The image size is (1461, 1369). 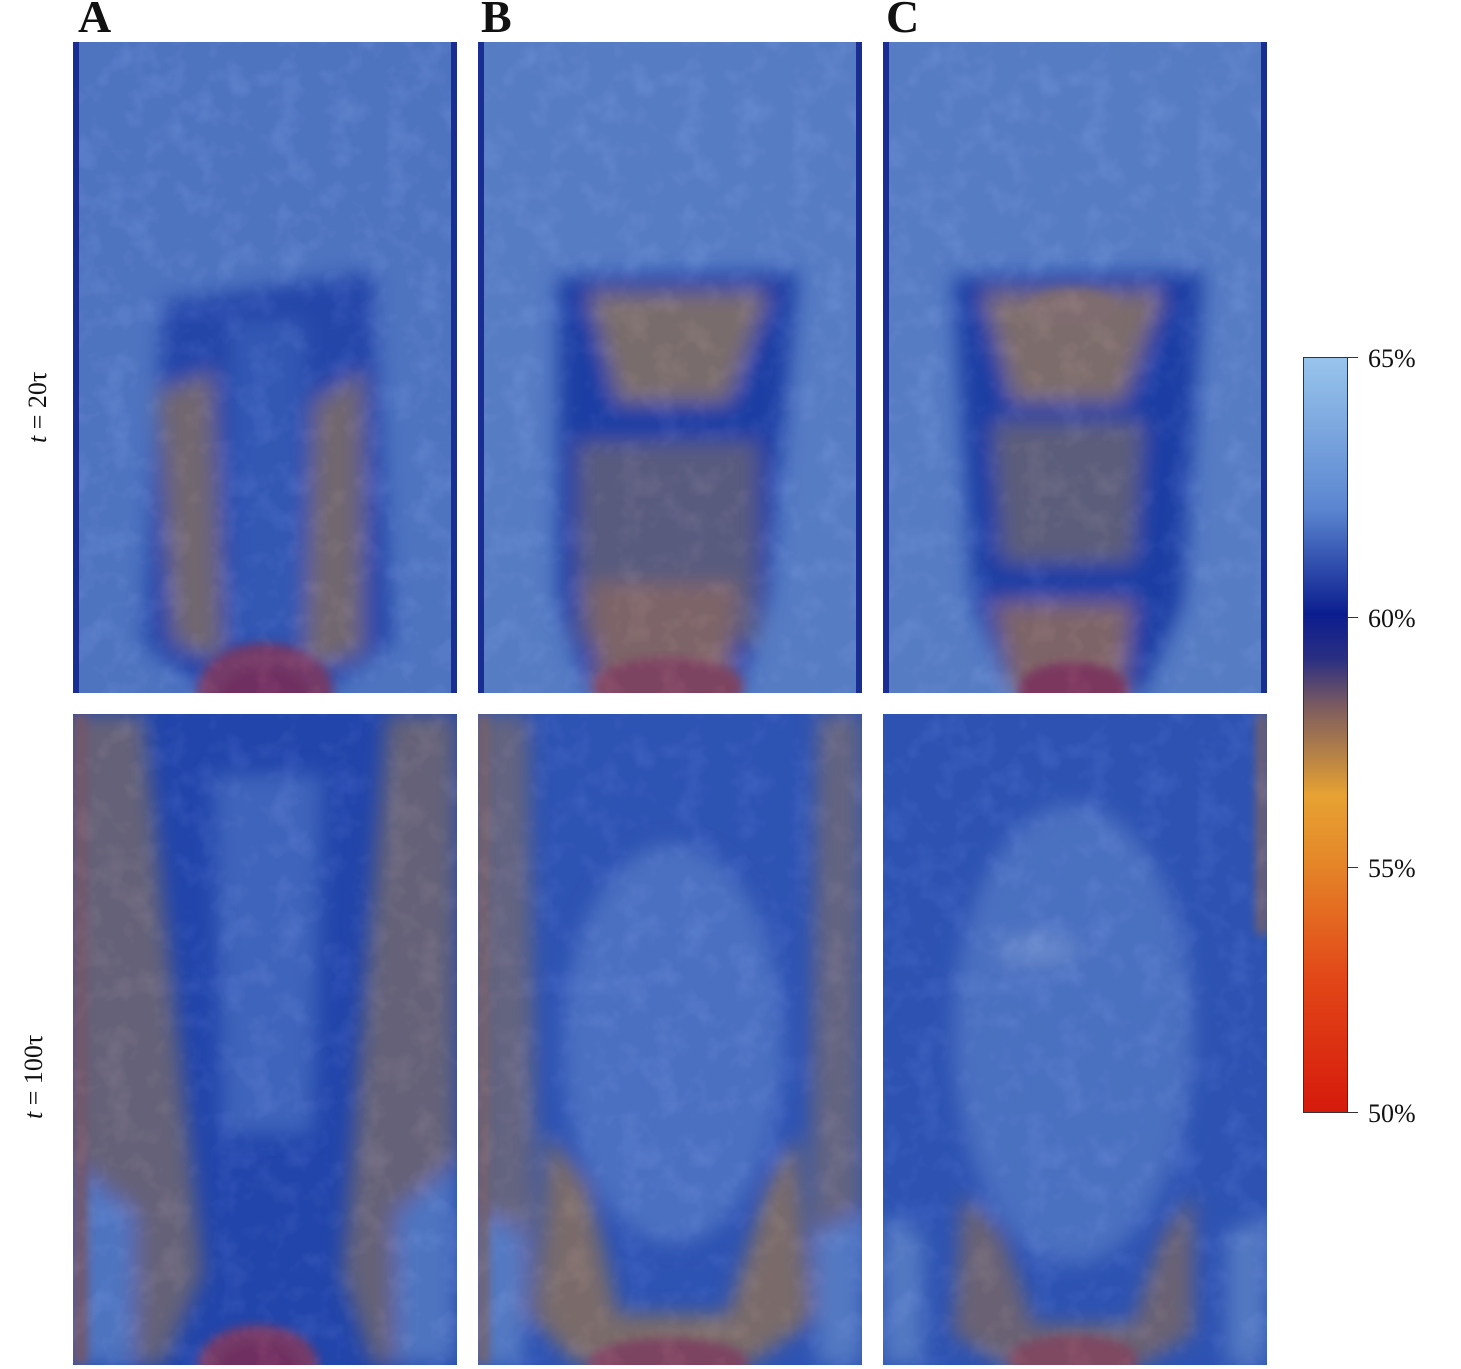 I want to click on colorbar-tick-label-65: 65%, so click(x=1392, y=358).